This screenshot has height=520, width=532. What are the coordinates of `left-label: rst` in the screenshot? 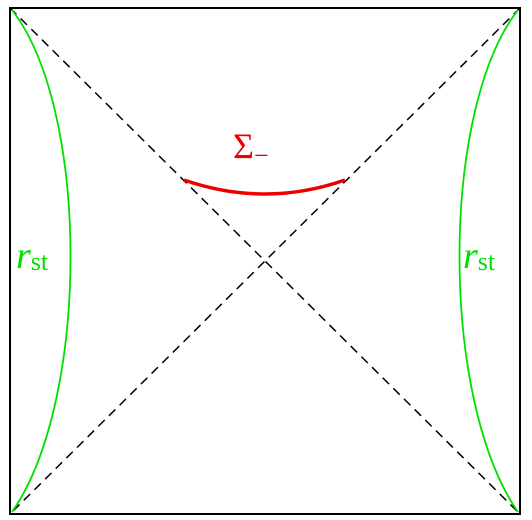 It's located at (32, 256).